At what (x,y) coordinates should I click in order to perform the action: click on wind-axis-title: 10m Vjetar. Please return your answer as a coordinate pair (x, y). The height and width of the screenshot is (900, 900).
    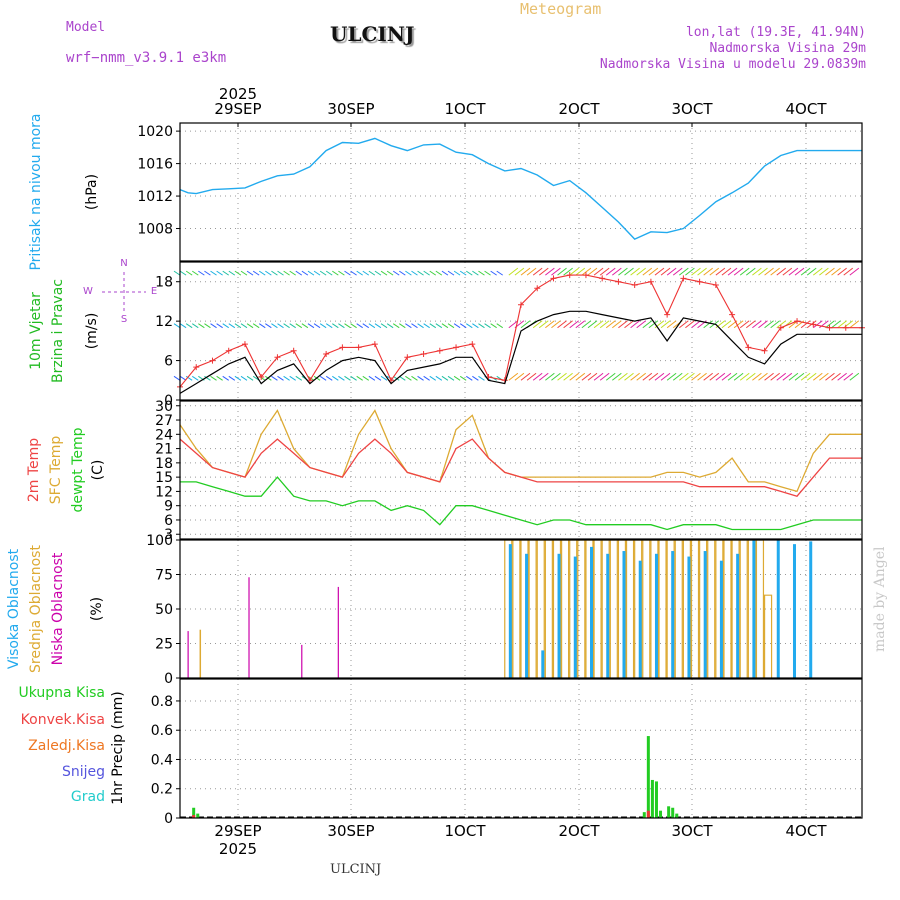
    Looking at the image, I should click on (36, 331).